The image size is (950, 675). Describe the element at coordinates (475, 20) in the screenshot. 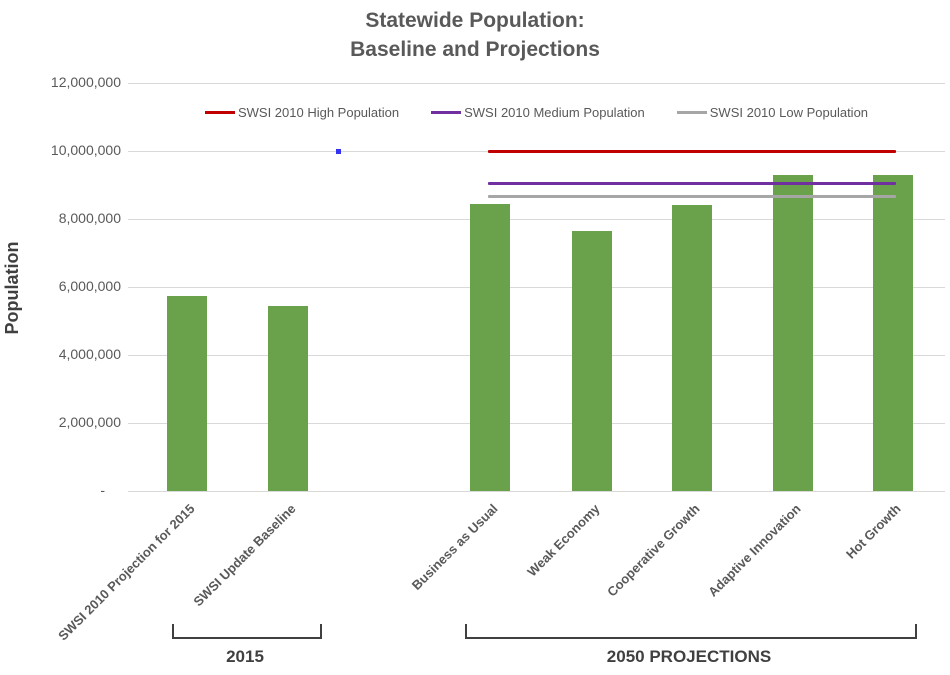

I see `chart-title-line1: Statewide Population:` at that location.